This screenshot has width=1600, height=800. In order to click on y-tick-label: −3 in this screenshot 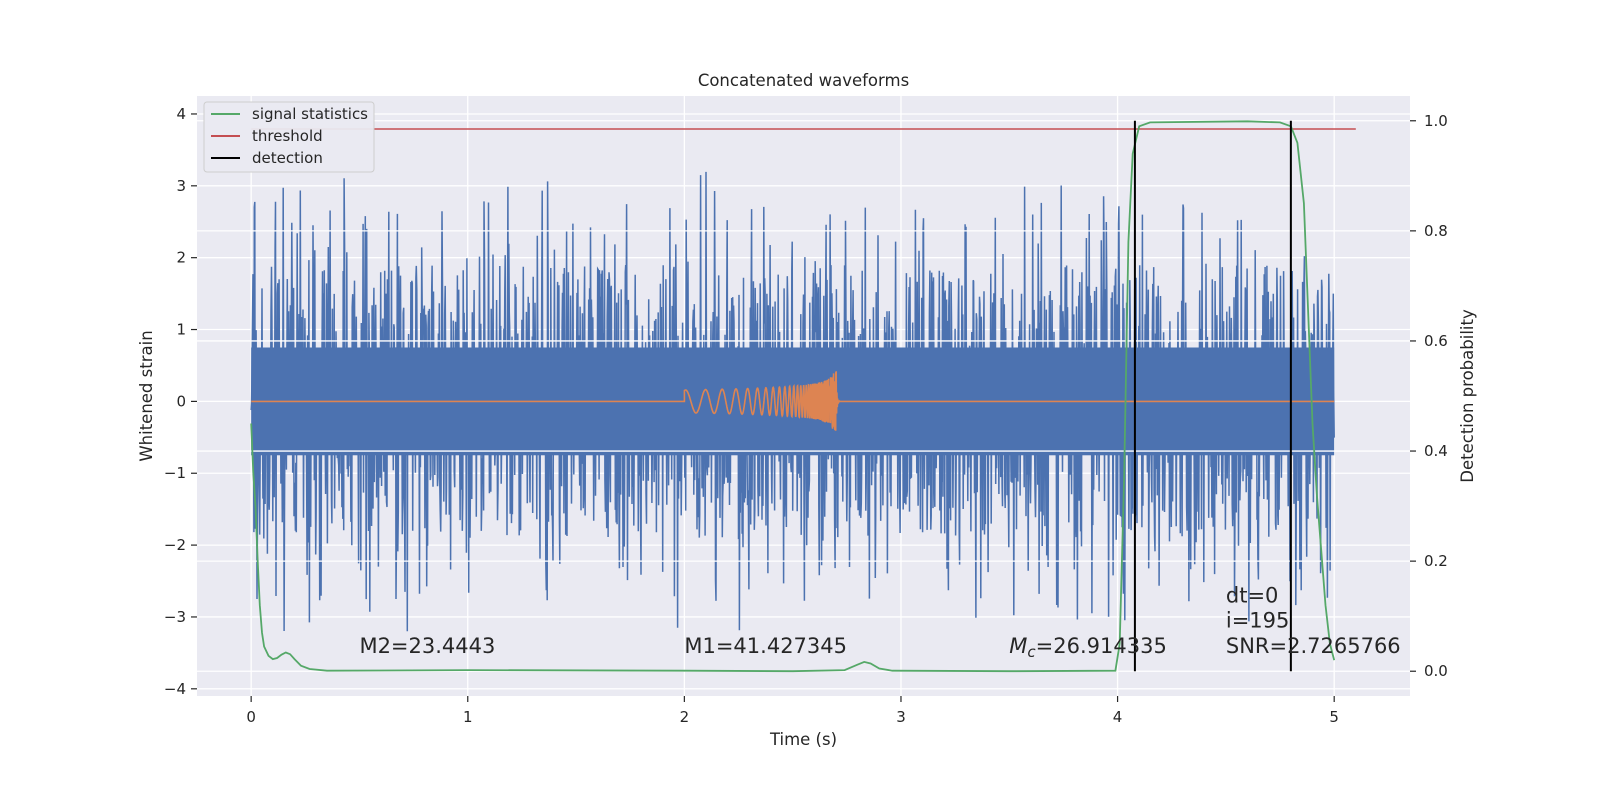, I will do `click(175, 617)`.